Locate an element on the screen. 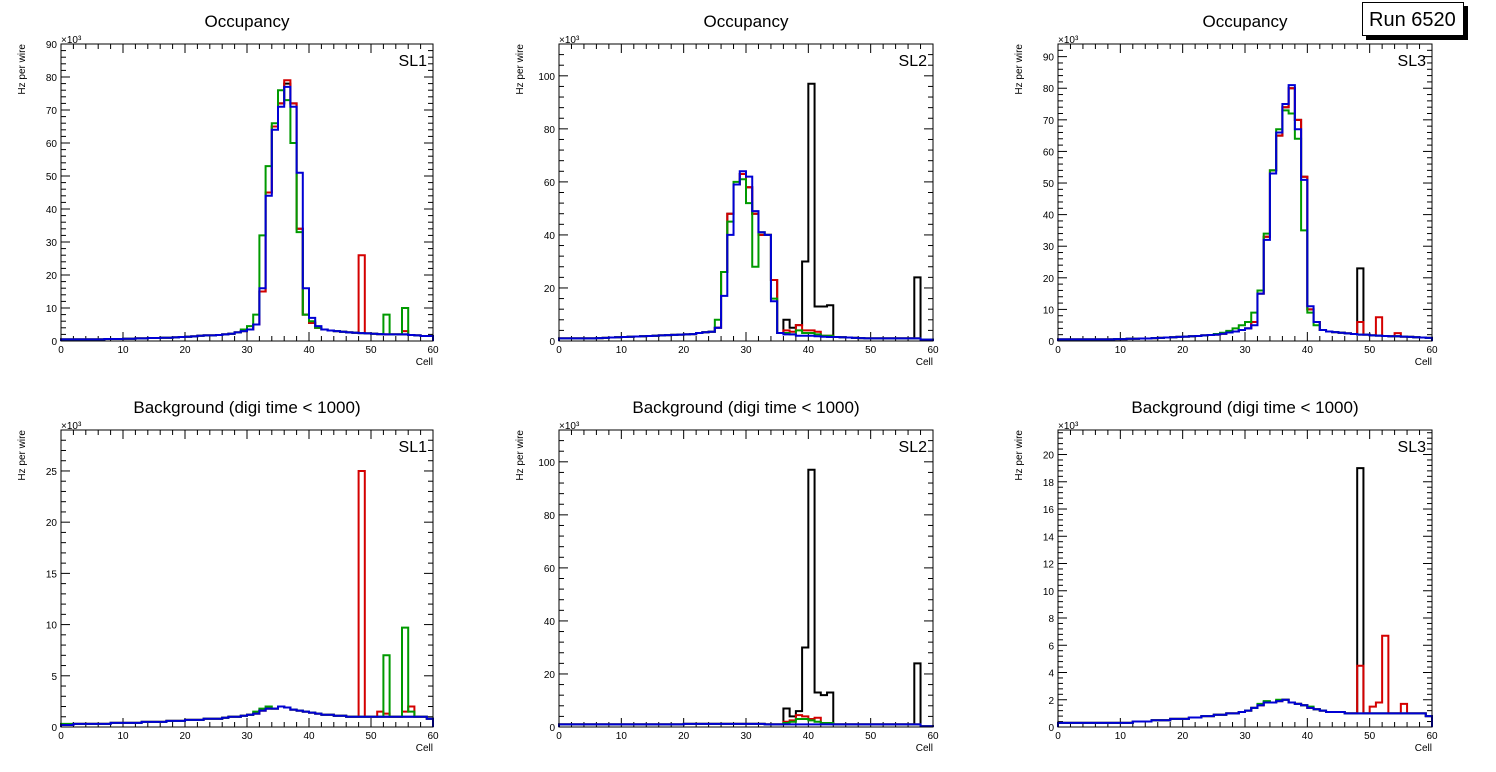 The width and height of the screenshot is (1496, 772). y-tick-label: 15 is located at coordinates (52, 574).